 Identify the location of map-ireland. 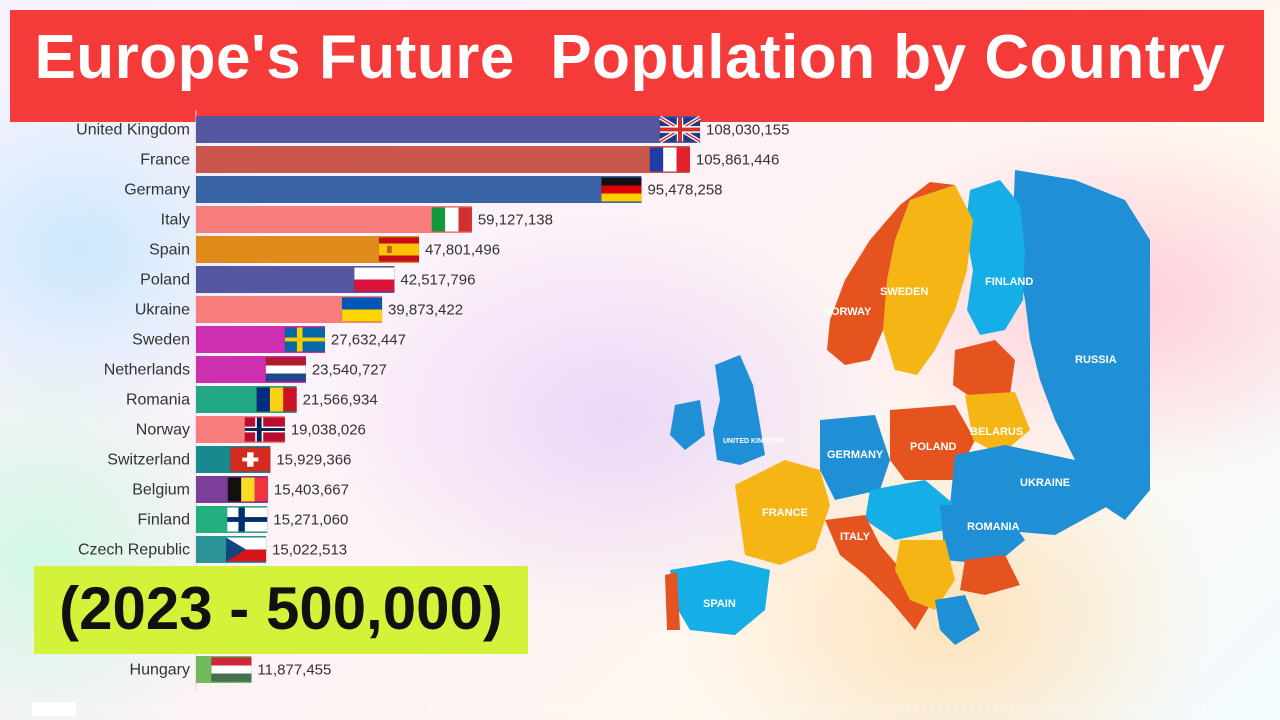
(687, 425).